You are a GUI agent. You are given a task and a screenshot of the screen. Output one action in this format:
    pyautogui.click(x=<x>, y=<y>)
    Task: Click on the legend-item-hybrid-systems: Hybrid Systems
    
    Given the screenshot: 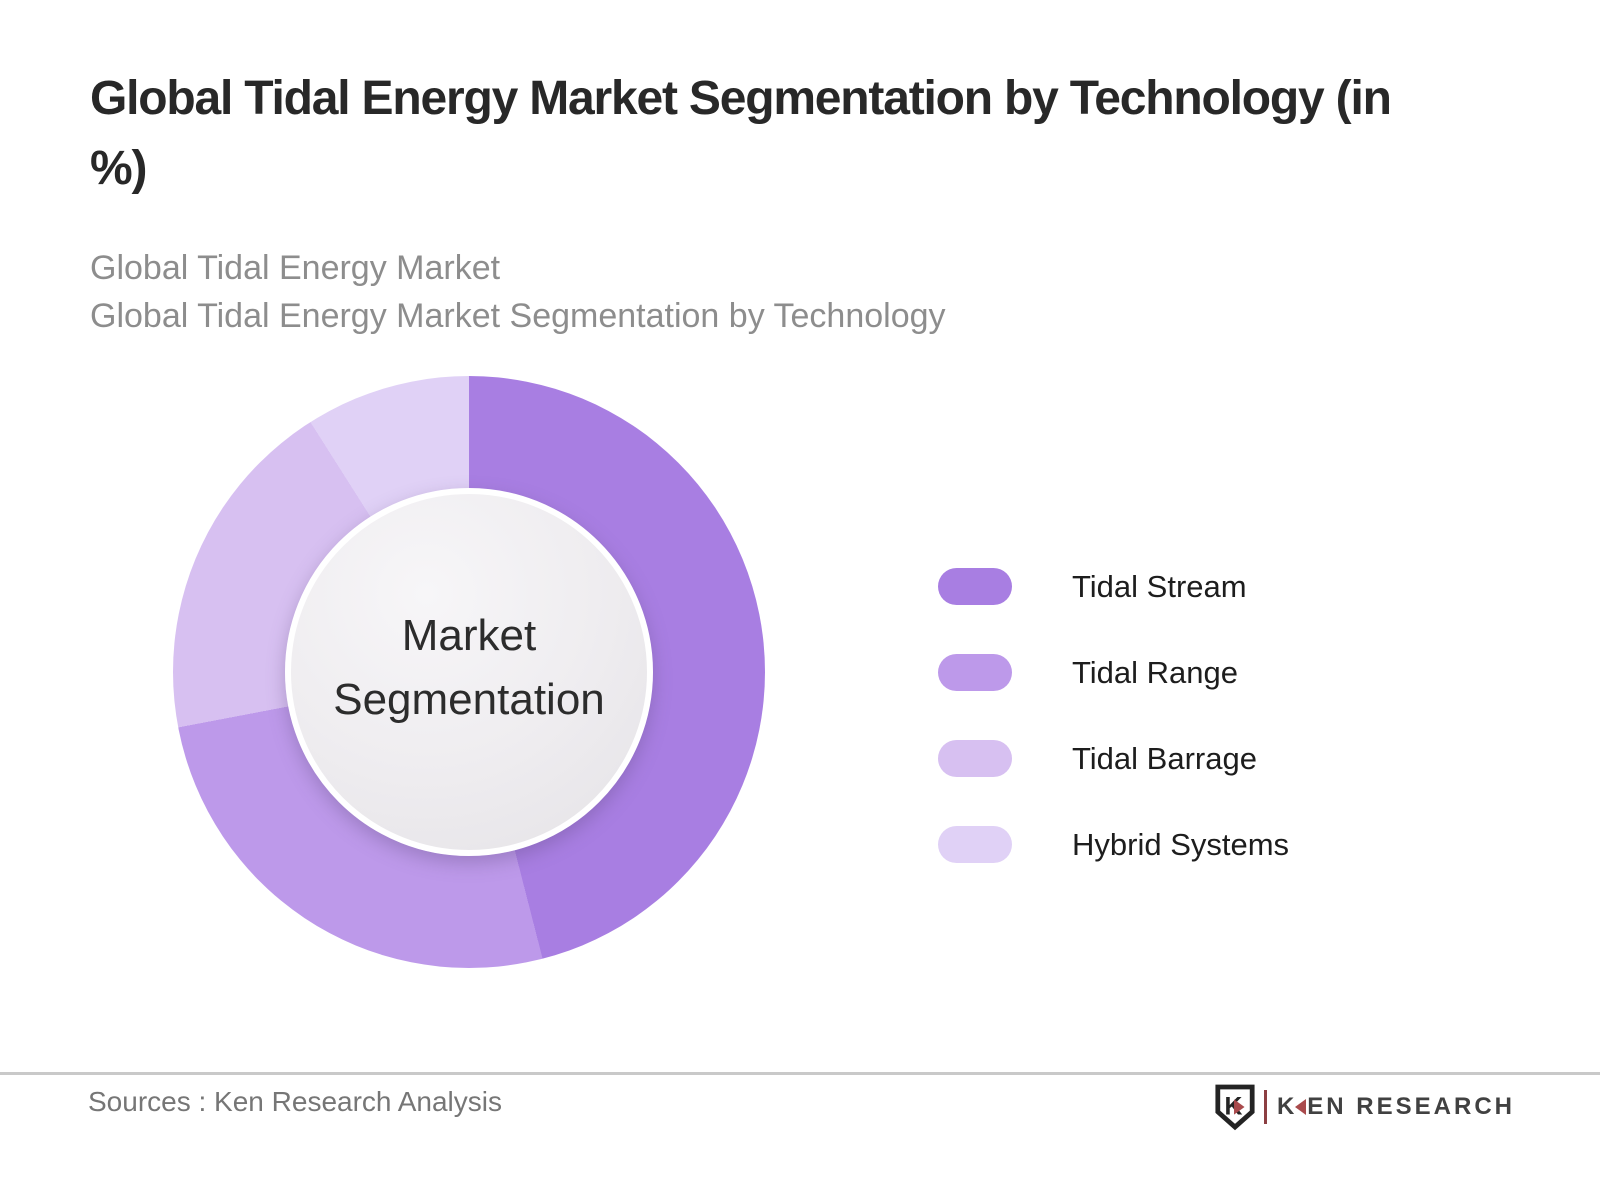 What is the action you would take?
    pyautogui.click(x=1113, y=844)
    